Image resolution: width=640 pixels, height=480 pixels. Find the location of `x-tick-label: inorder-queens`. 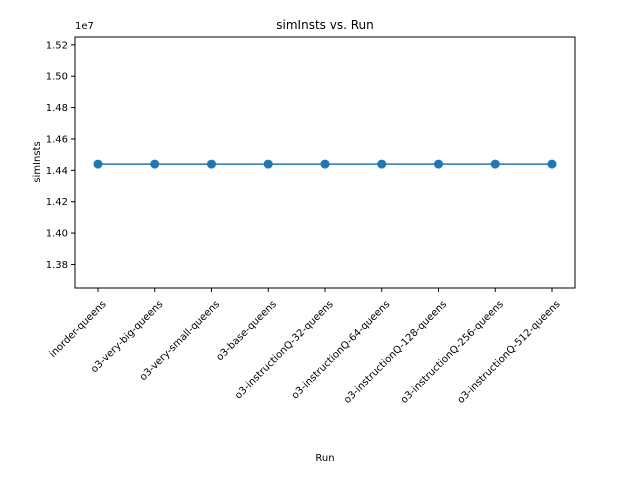

x-tick-label: inorder-queens is located at coordinates (78, 329).